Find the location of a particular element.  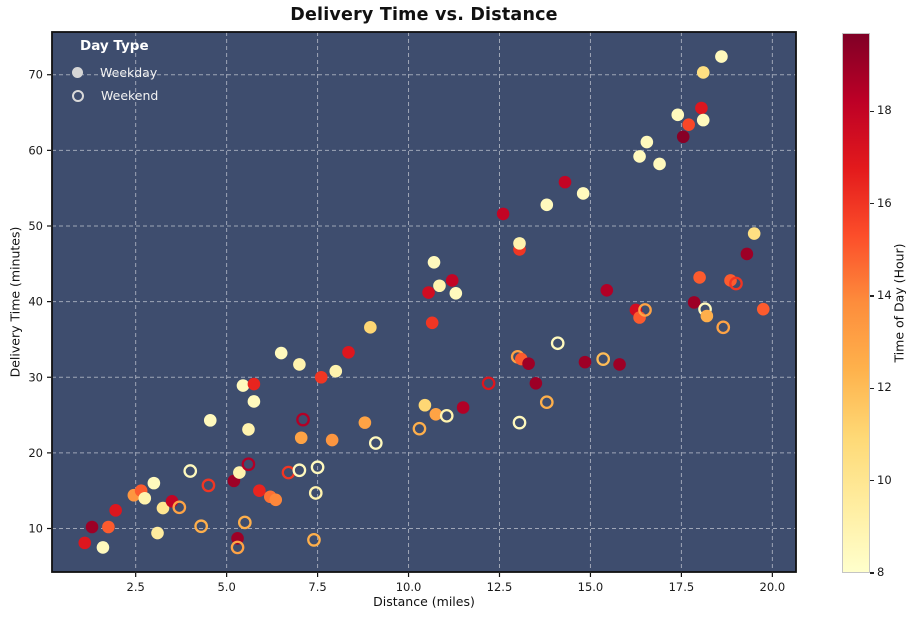

legend-item-weekday-label: Weekday is located at coordinates (129, 72).